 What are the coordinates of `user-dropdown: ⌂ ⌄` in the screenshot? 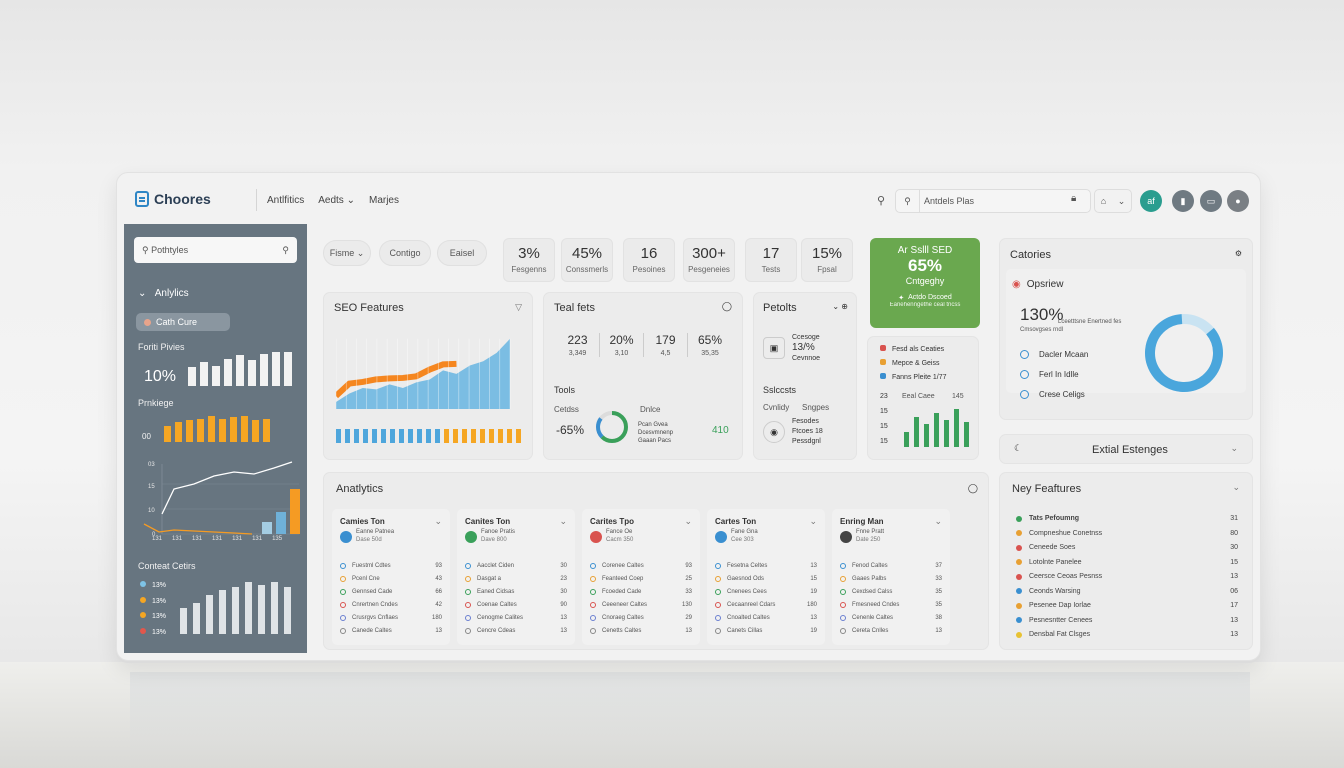 It's located at (1113, 201).